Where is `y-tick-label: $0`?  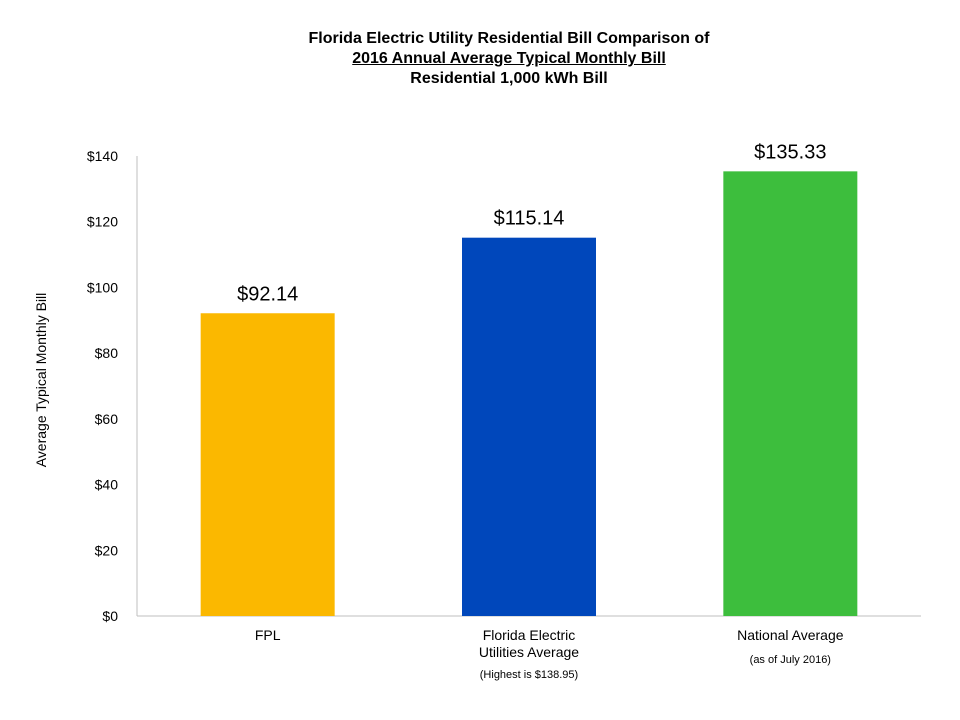
y-tick-label: $0 is located at coordinates (110, 616).